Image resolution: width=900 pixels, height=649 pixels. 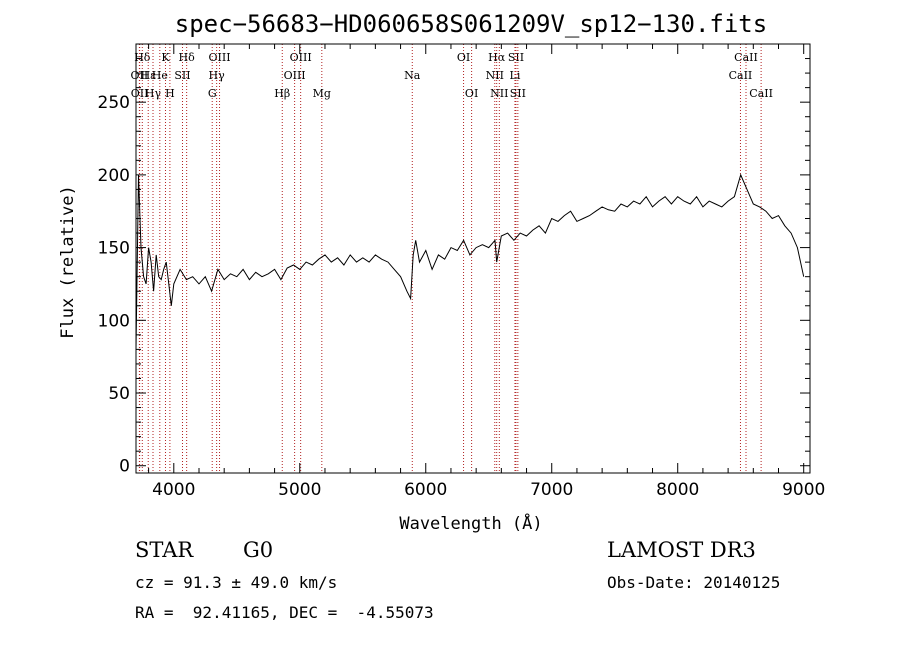 What do you see at coordinates (495, 75) in the screenshot?
I see `line-marker-label-22: NII` at bounding box center [495, 75].